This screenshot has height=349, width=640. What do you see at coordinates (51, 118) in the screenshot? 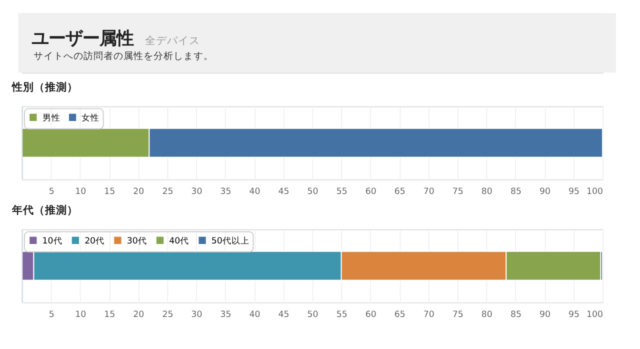
I see `legend-label: 男性` at bounding box center [51, 118].